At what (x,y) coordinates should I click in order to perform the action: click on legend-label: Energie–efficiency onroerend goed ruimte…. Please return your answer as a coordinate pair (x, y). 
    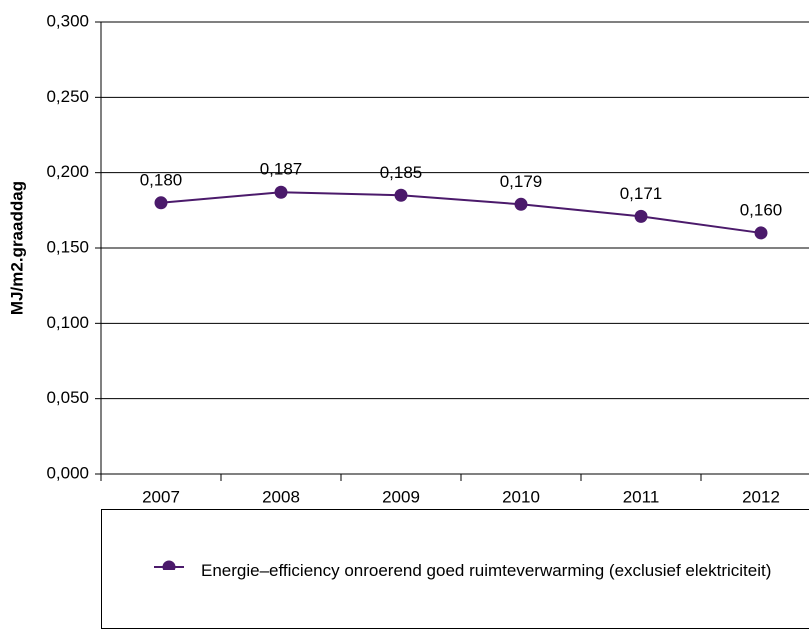
    Looking at the image, I should click on (486, 570).